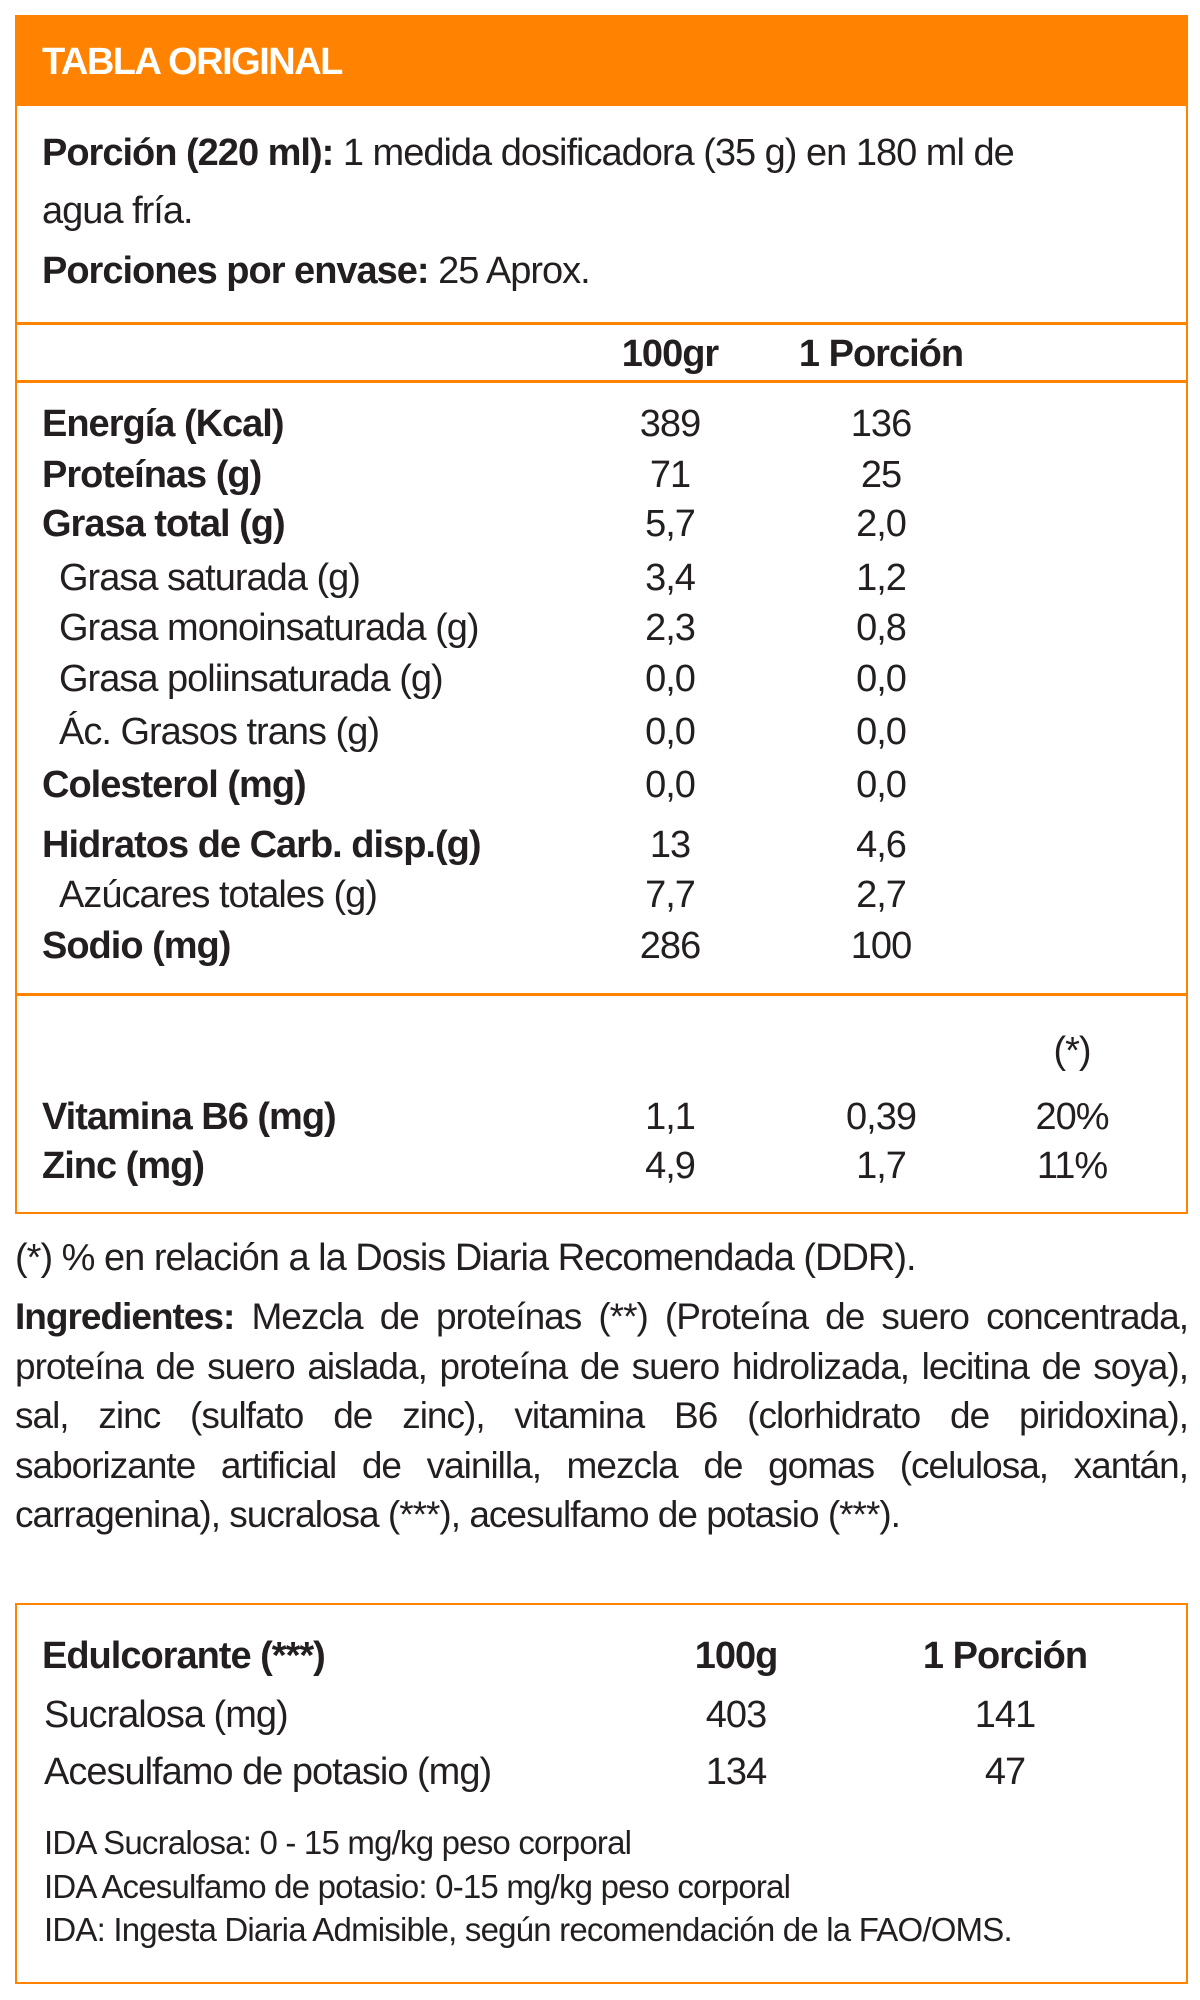 This screenshot has height=2000, width=1200. Describe the element at coordinates (670, 628) in the screenshot. I see `value-100g: 2,3` at that location.